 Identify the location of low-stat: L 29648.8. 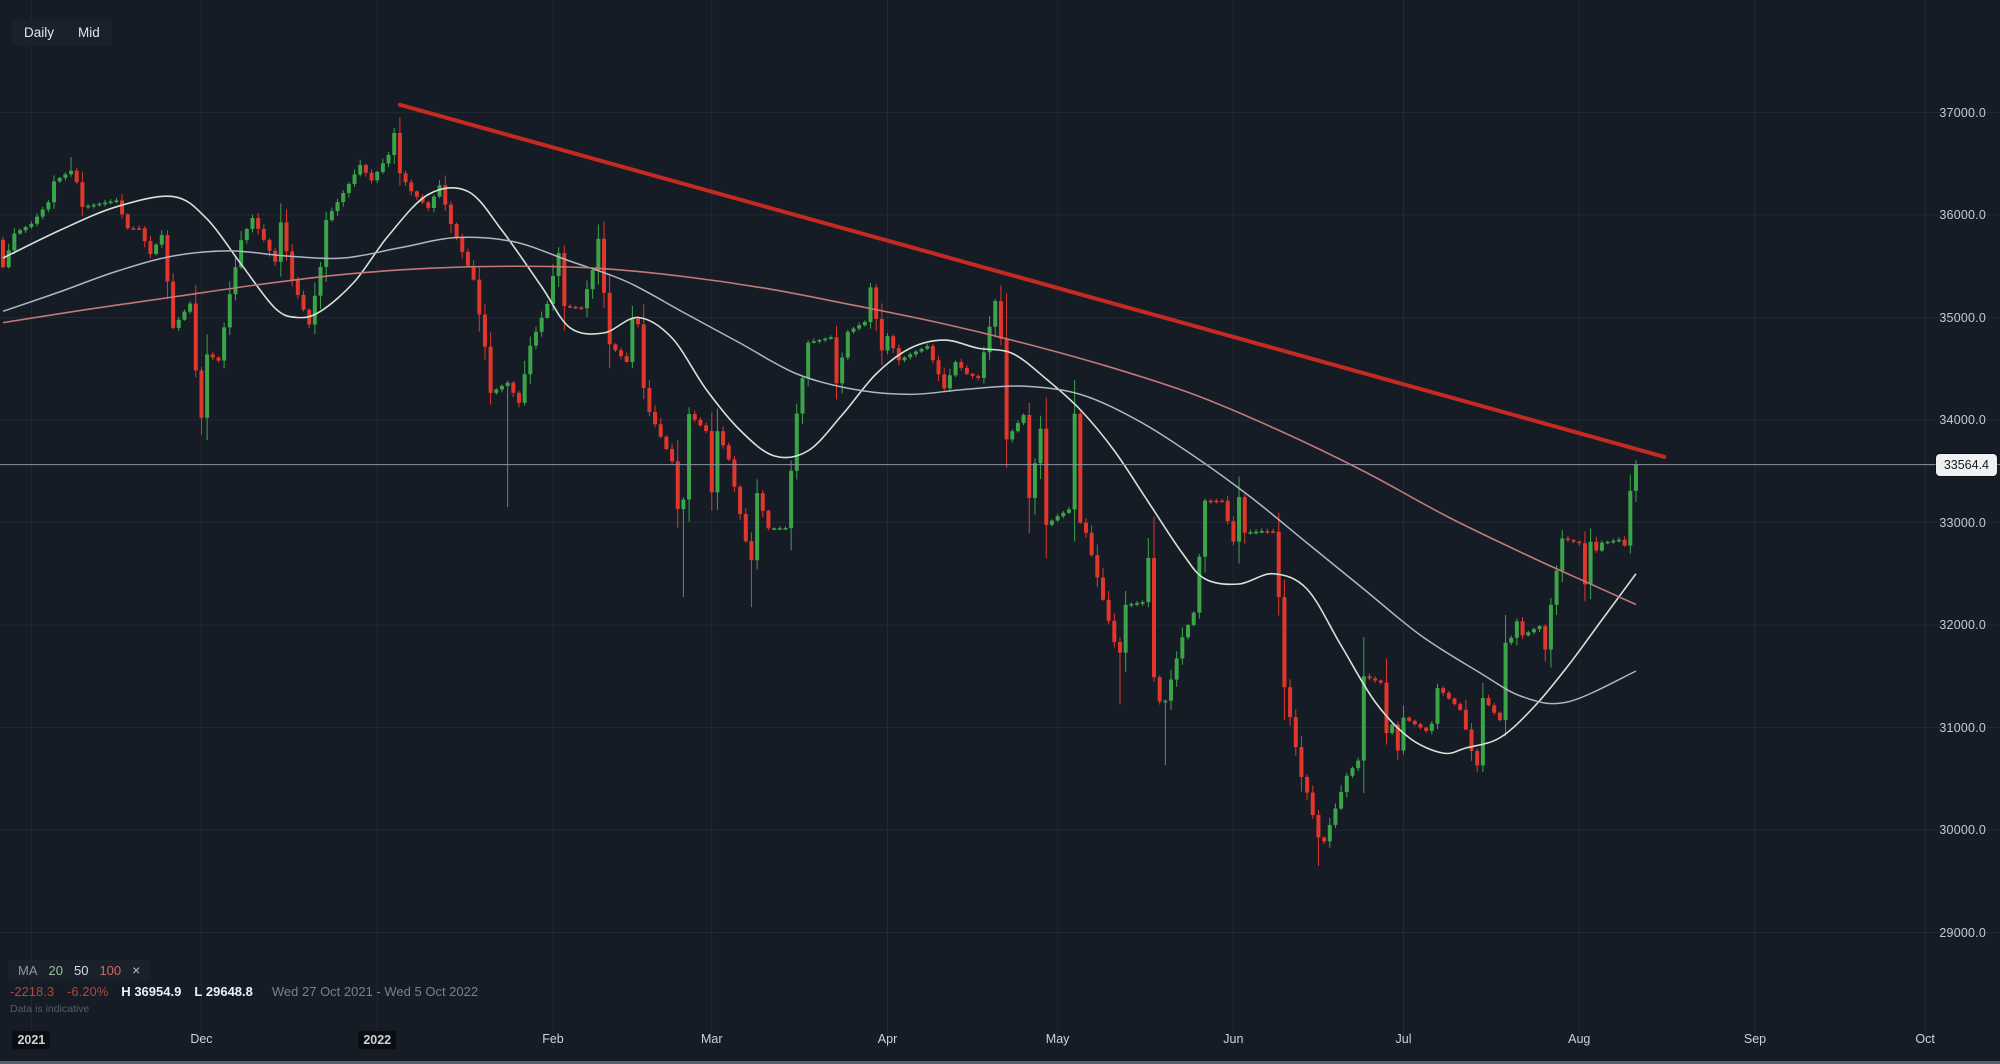
(223, 991).